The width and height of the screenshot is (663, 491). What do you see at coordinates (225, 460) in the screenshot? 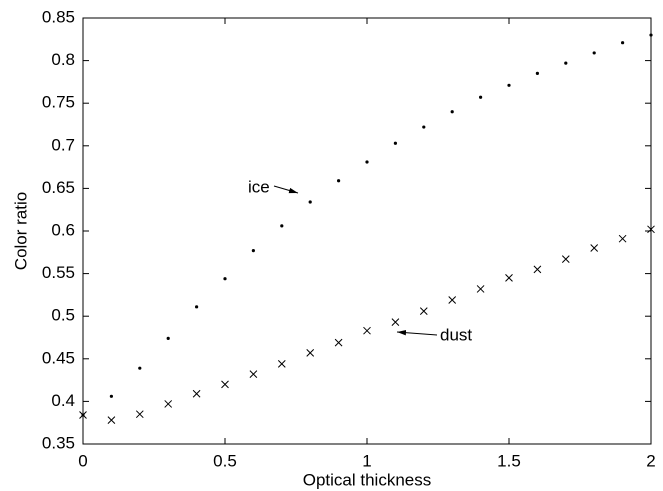
I see `x-tick-label: 0.5` at bounding box center [225, 460].